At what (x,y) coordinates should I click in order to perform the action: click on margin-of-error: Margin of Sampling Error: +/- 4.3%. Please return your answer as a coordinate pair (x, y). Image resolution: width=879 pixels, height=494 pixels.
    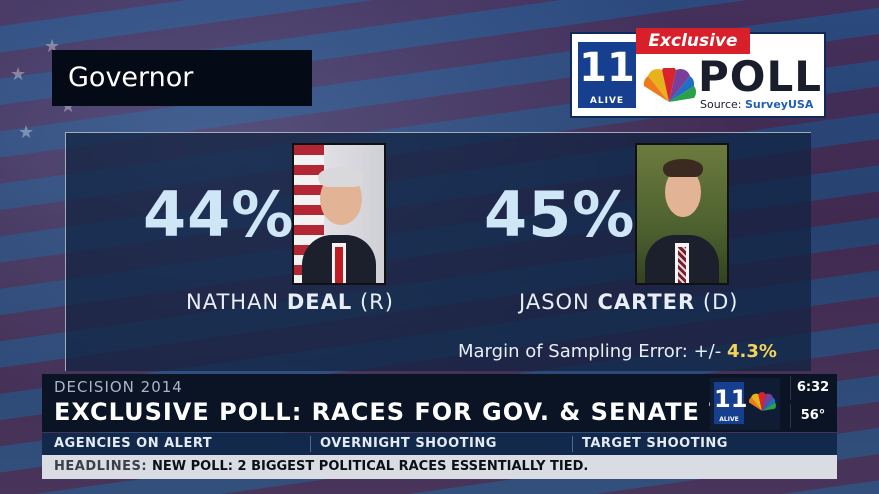
    Looking at the image, I should click on (617, 351).